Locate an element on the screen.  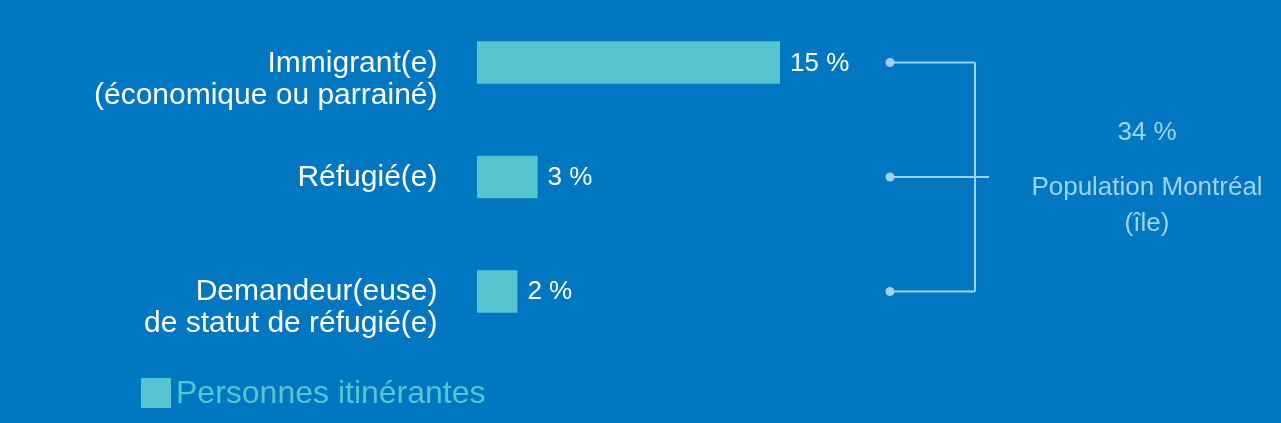
y-tick-label: Demandeur(euse) de statut de réfugié(e) is located at coordinates (290, 306).